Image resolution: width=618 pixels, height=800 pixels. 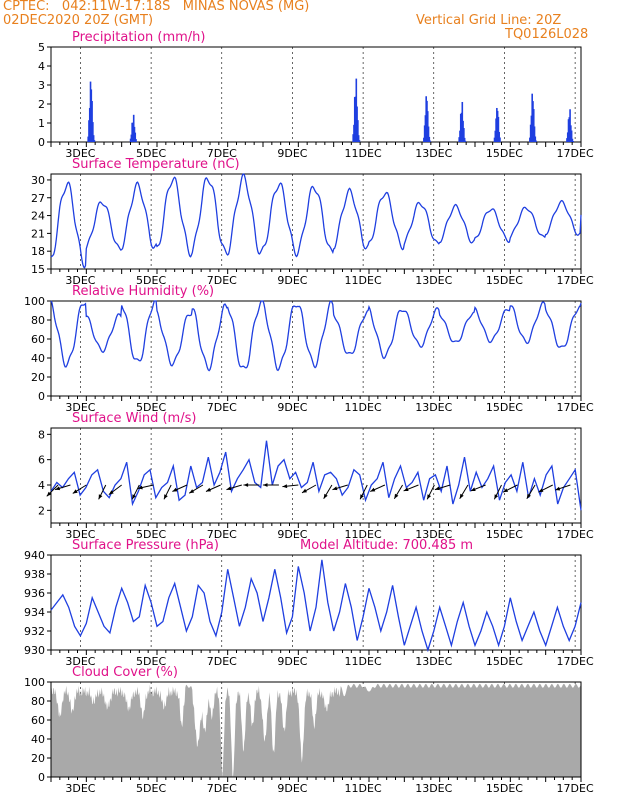 I want to click on panel-title: Precipitation (mm/h), so click(x=138, y=37).